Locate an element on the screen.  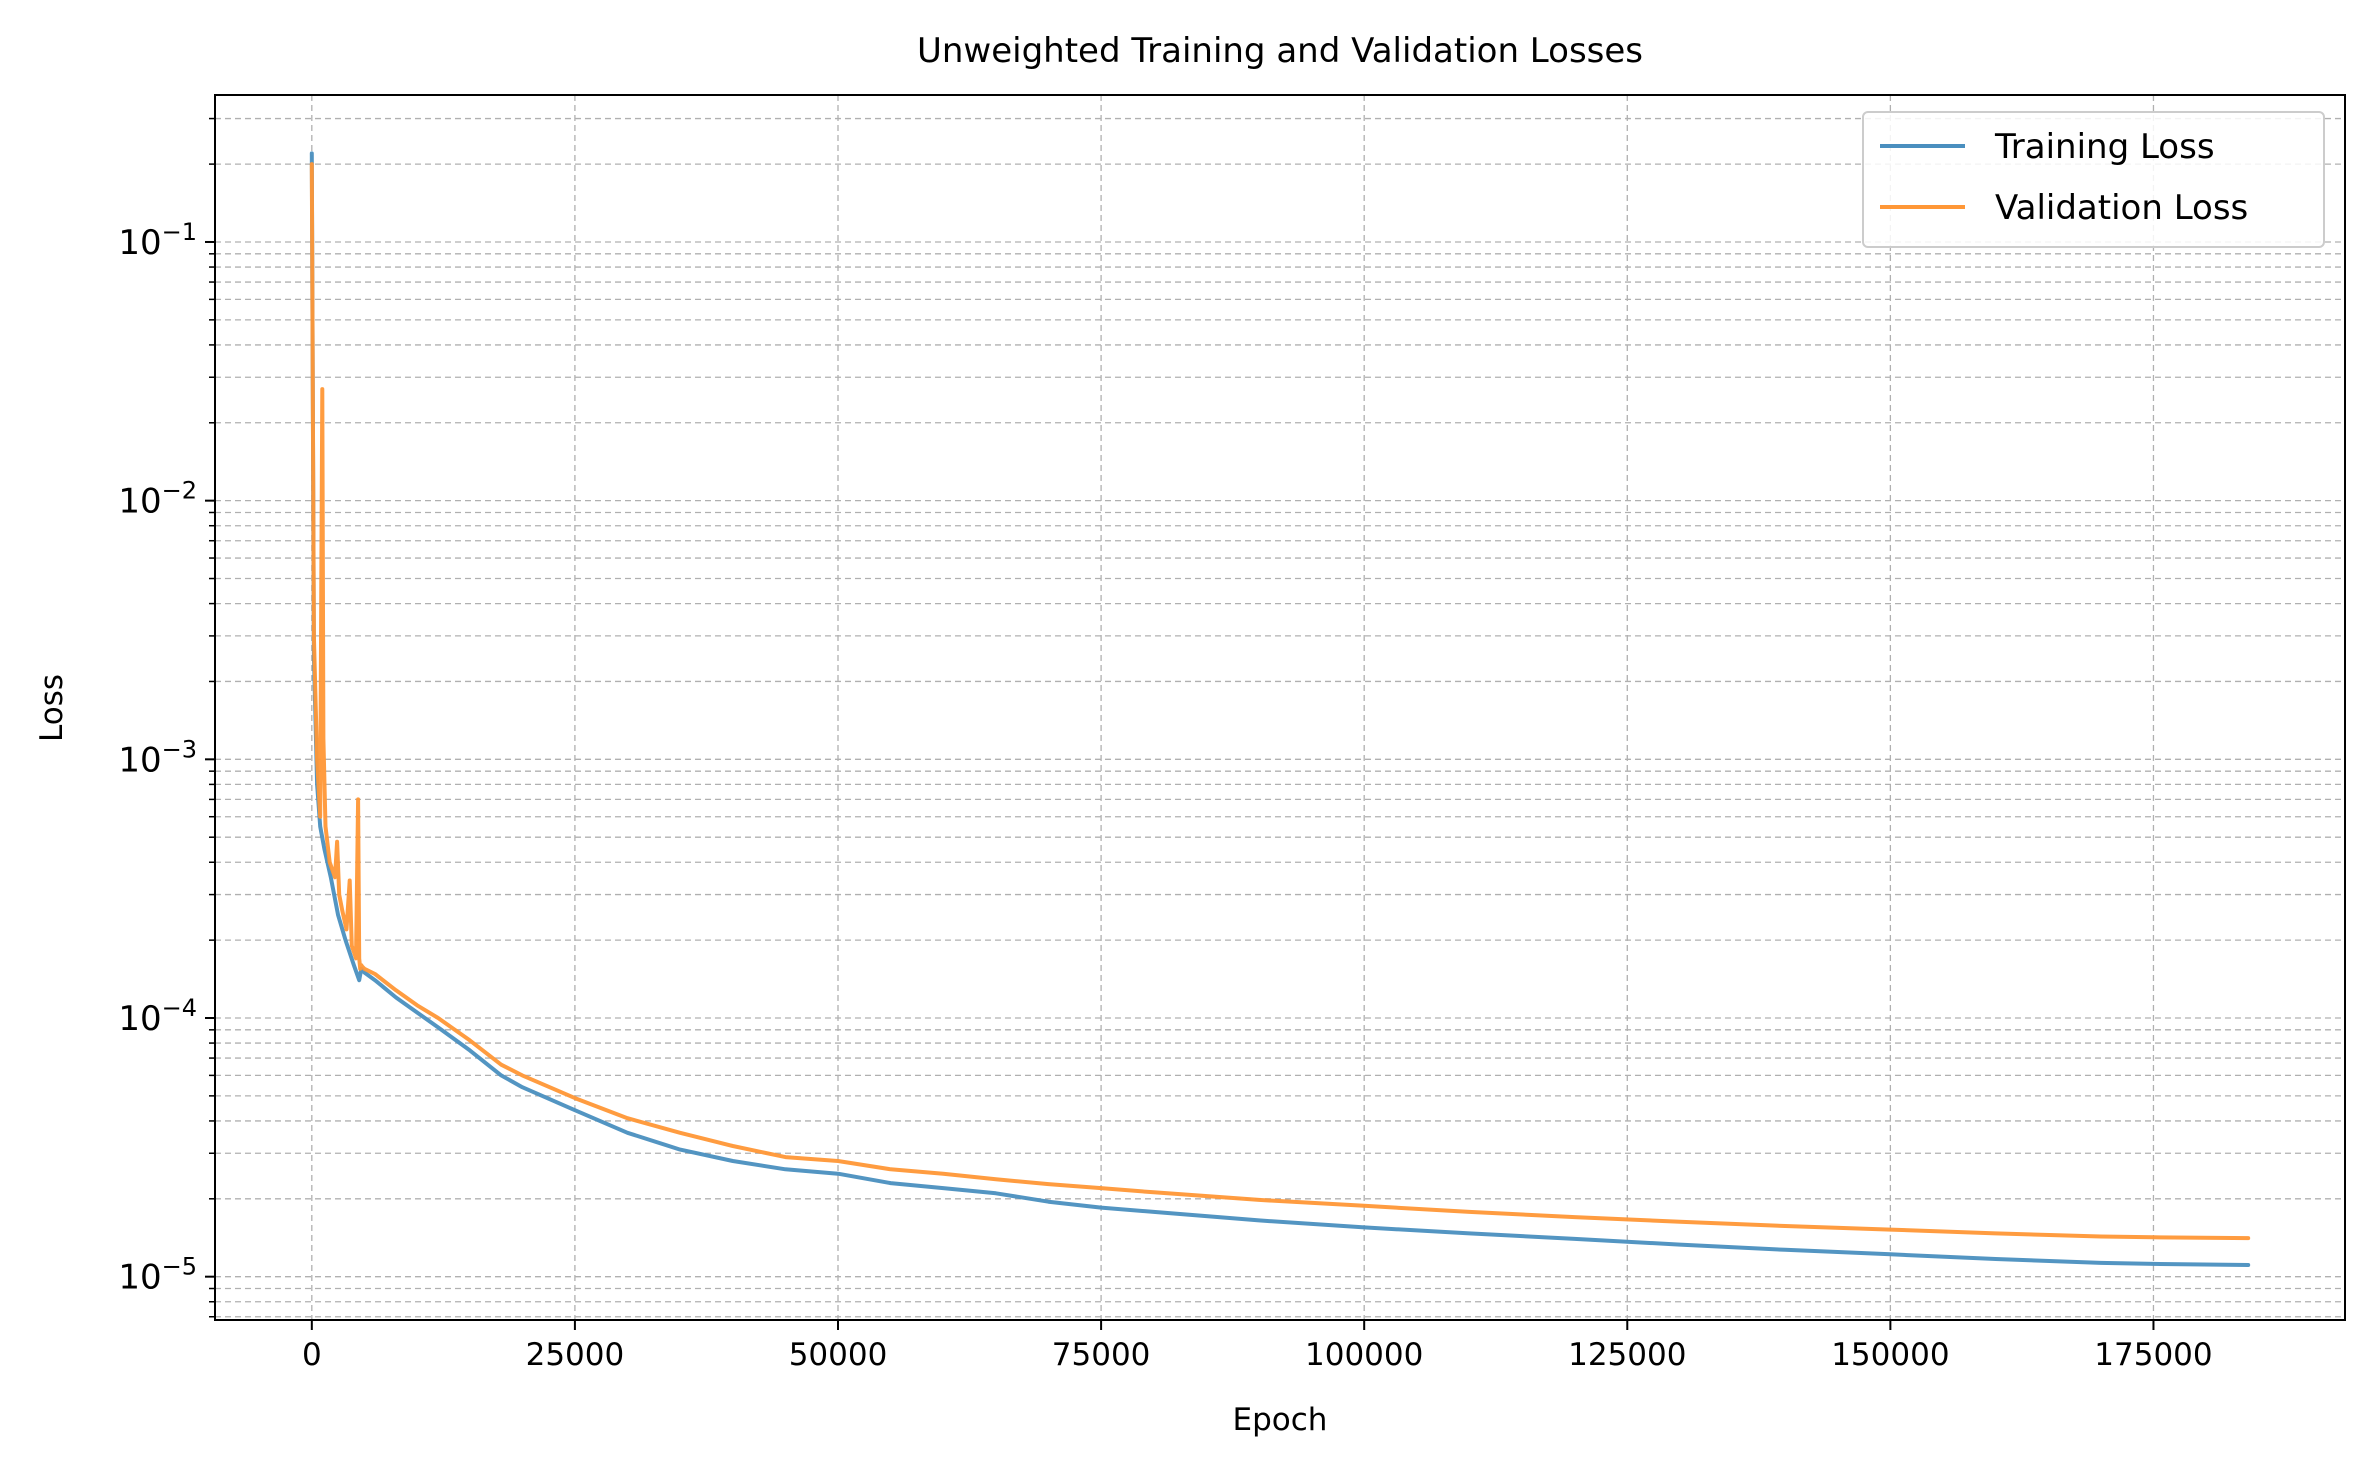
legend-box is located at coordinates (2093, 179).